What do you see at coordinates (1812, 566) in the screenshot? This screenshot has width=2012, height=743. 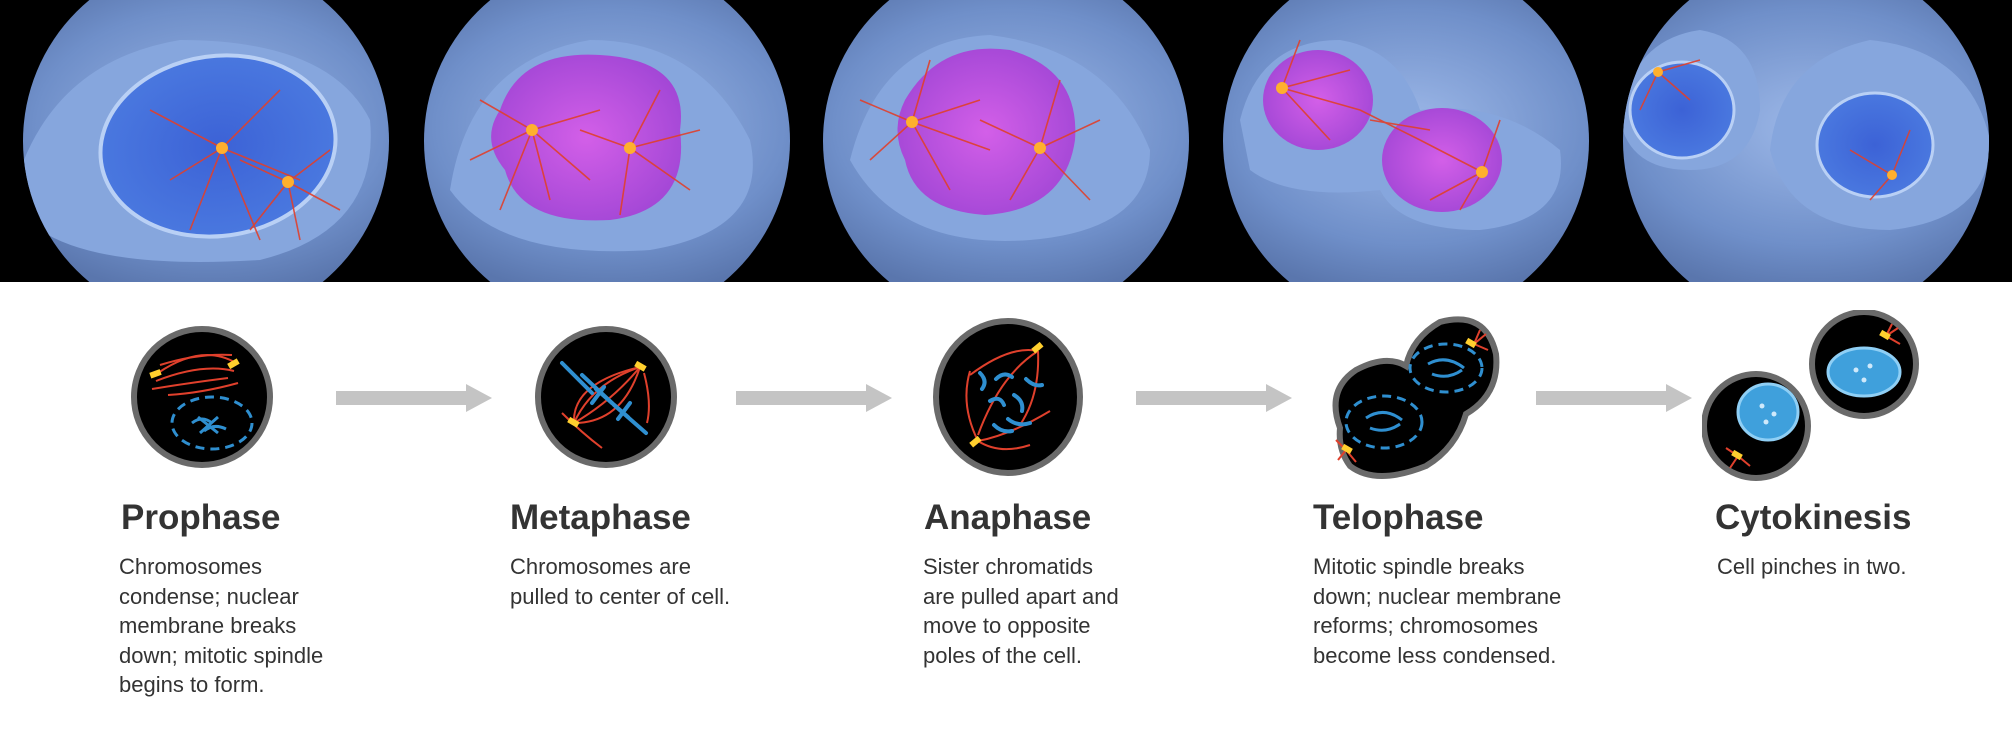 I see `phase-description-cytokinesis: Cell pinches in two.` at bounding box center [1812, 566].